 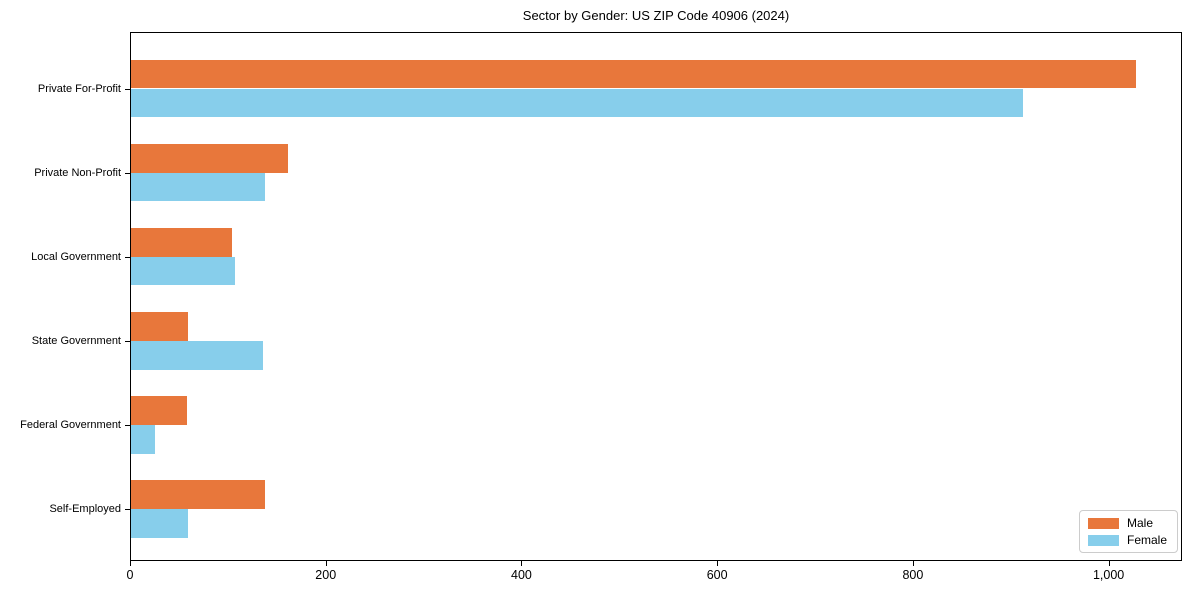 What do you see at coordinates (130, 575) in the screenshot?
I see `x-tick-label: 0` at bounding box center [130, 575].